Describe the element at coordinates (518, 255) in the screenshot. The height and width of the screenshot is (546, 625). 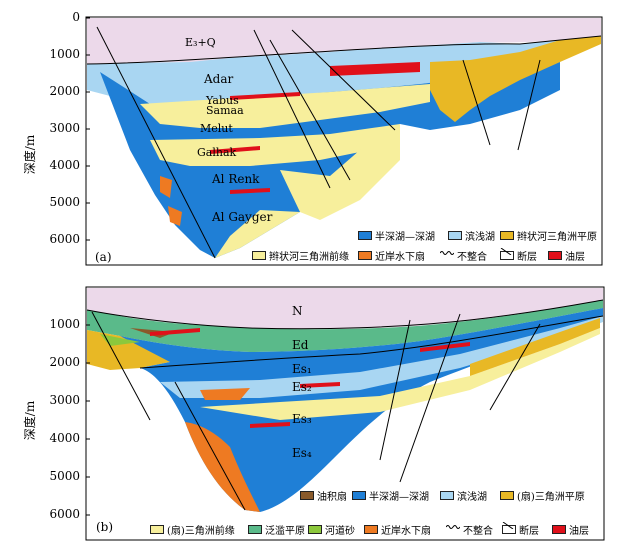
I see `legend-a-fault: 断层` at that location.